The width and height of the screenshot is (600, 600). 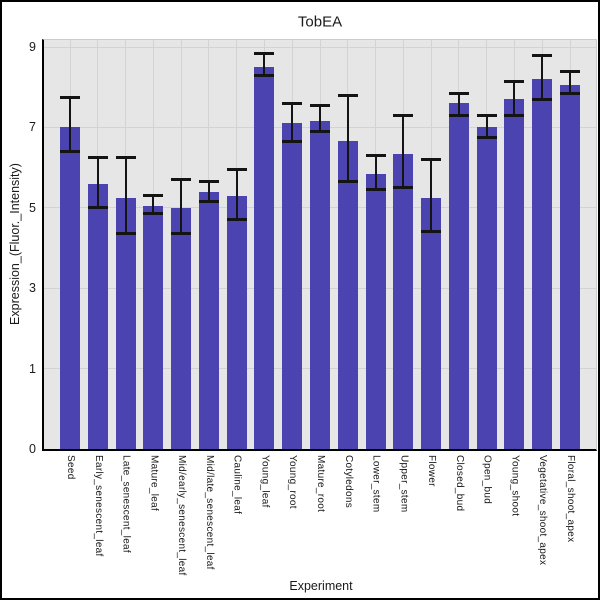 What do you see at coordinates (320, 484) in the screenshot?
I see `x-tick-label: Mature_root` at bounding box center [320, 484].